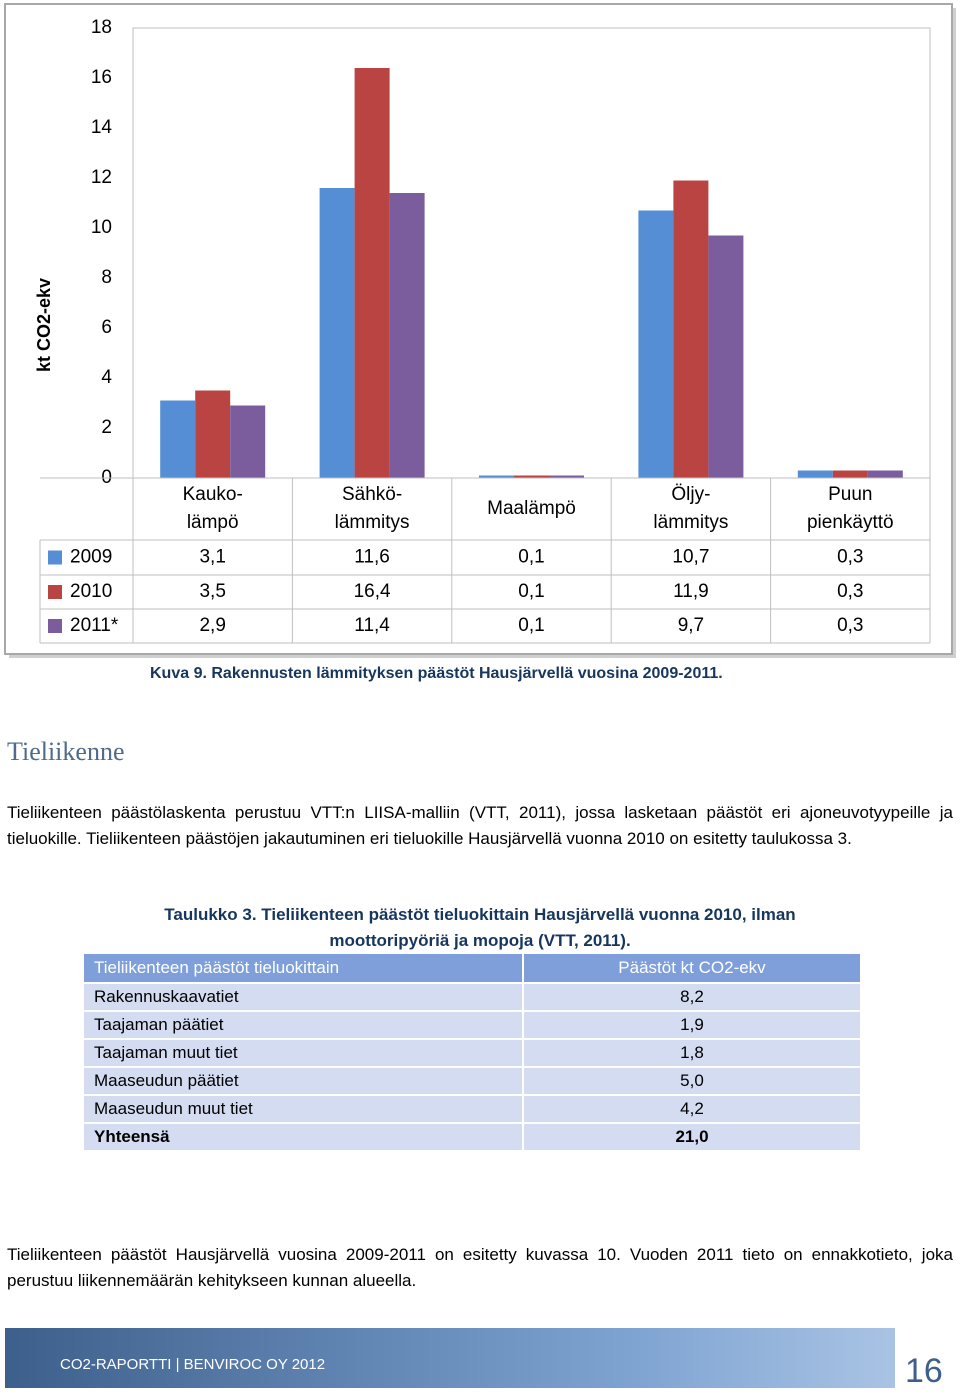 This screenshot has width=960, height=1392. I want to click on y-axis-label: kt CO2-ekv, so click(44, 325).